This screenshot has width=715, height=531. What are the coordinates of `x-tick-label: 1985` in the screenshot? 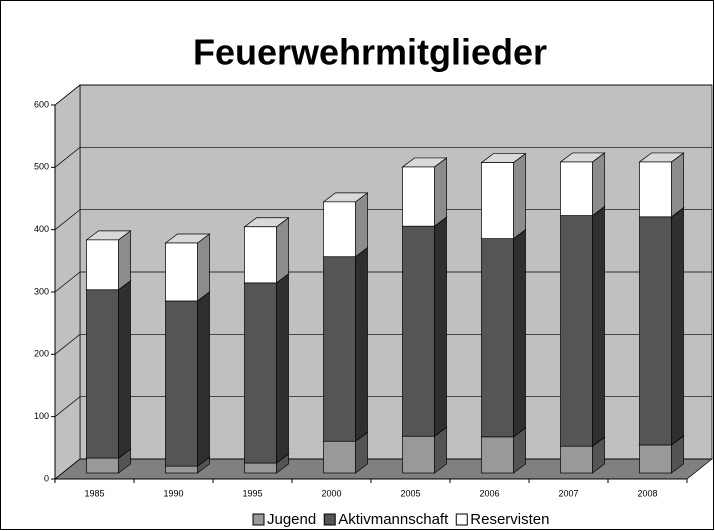 It's located at (94, 493).